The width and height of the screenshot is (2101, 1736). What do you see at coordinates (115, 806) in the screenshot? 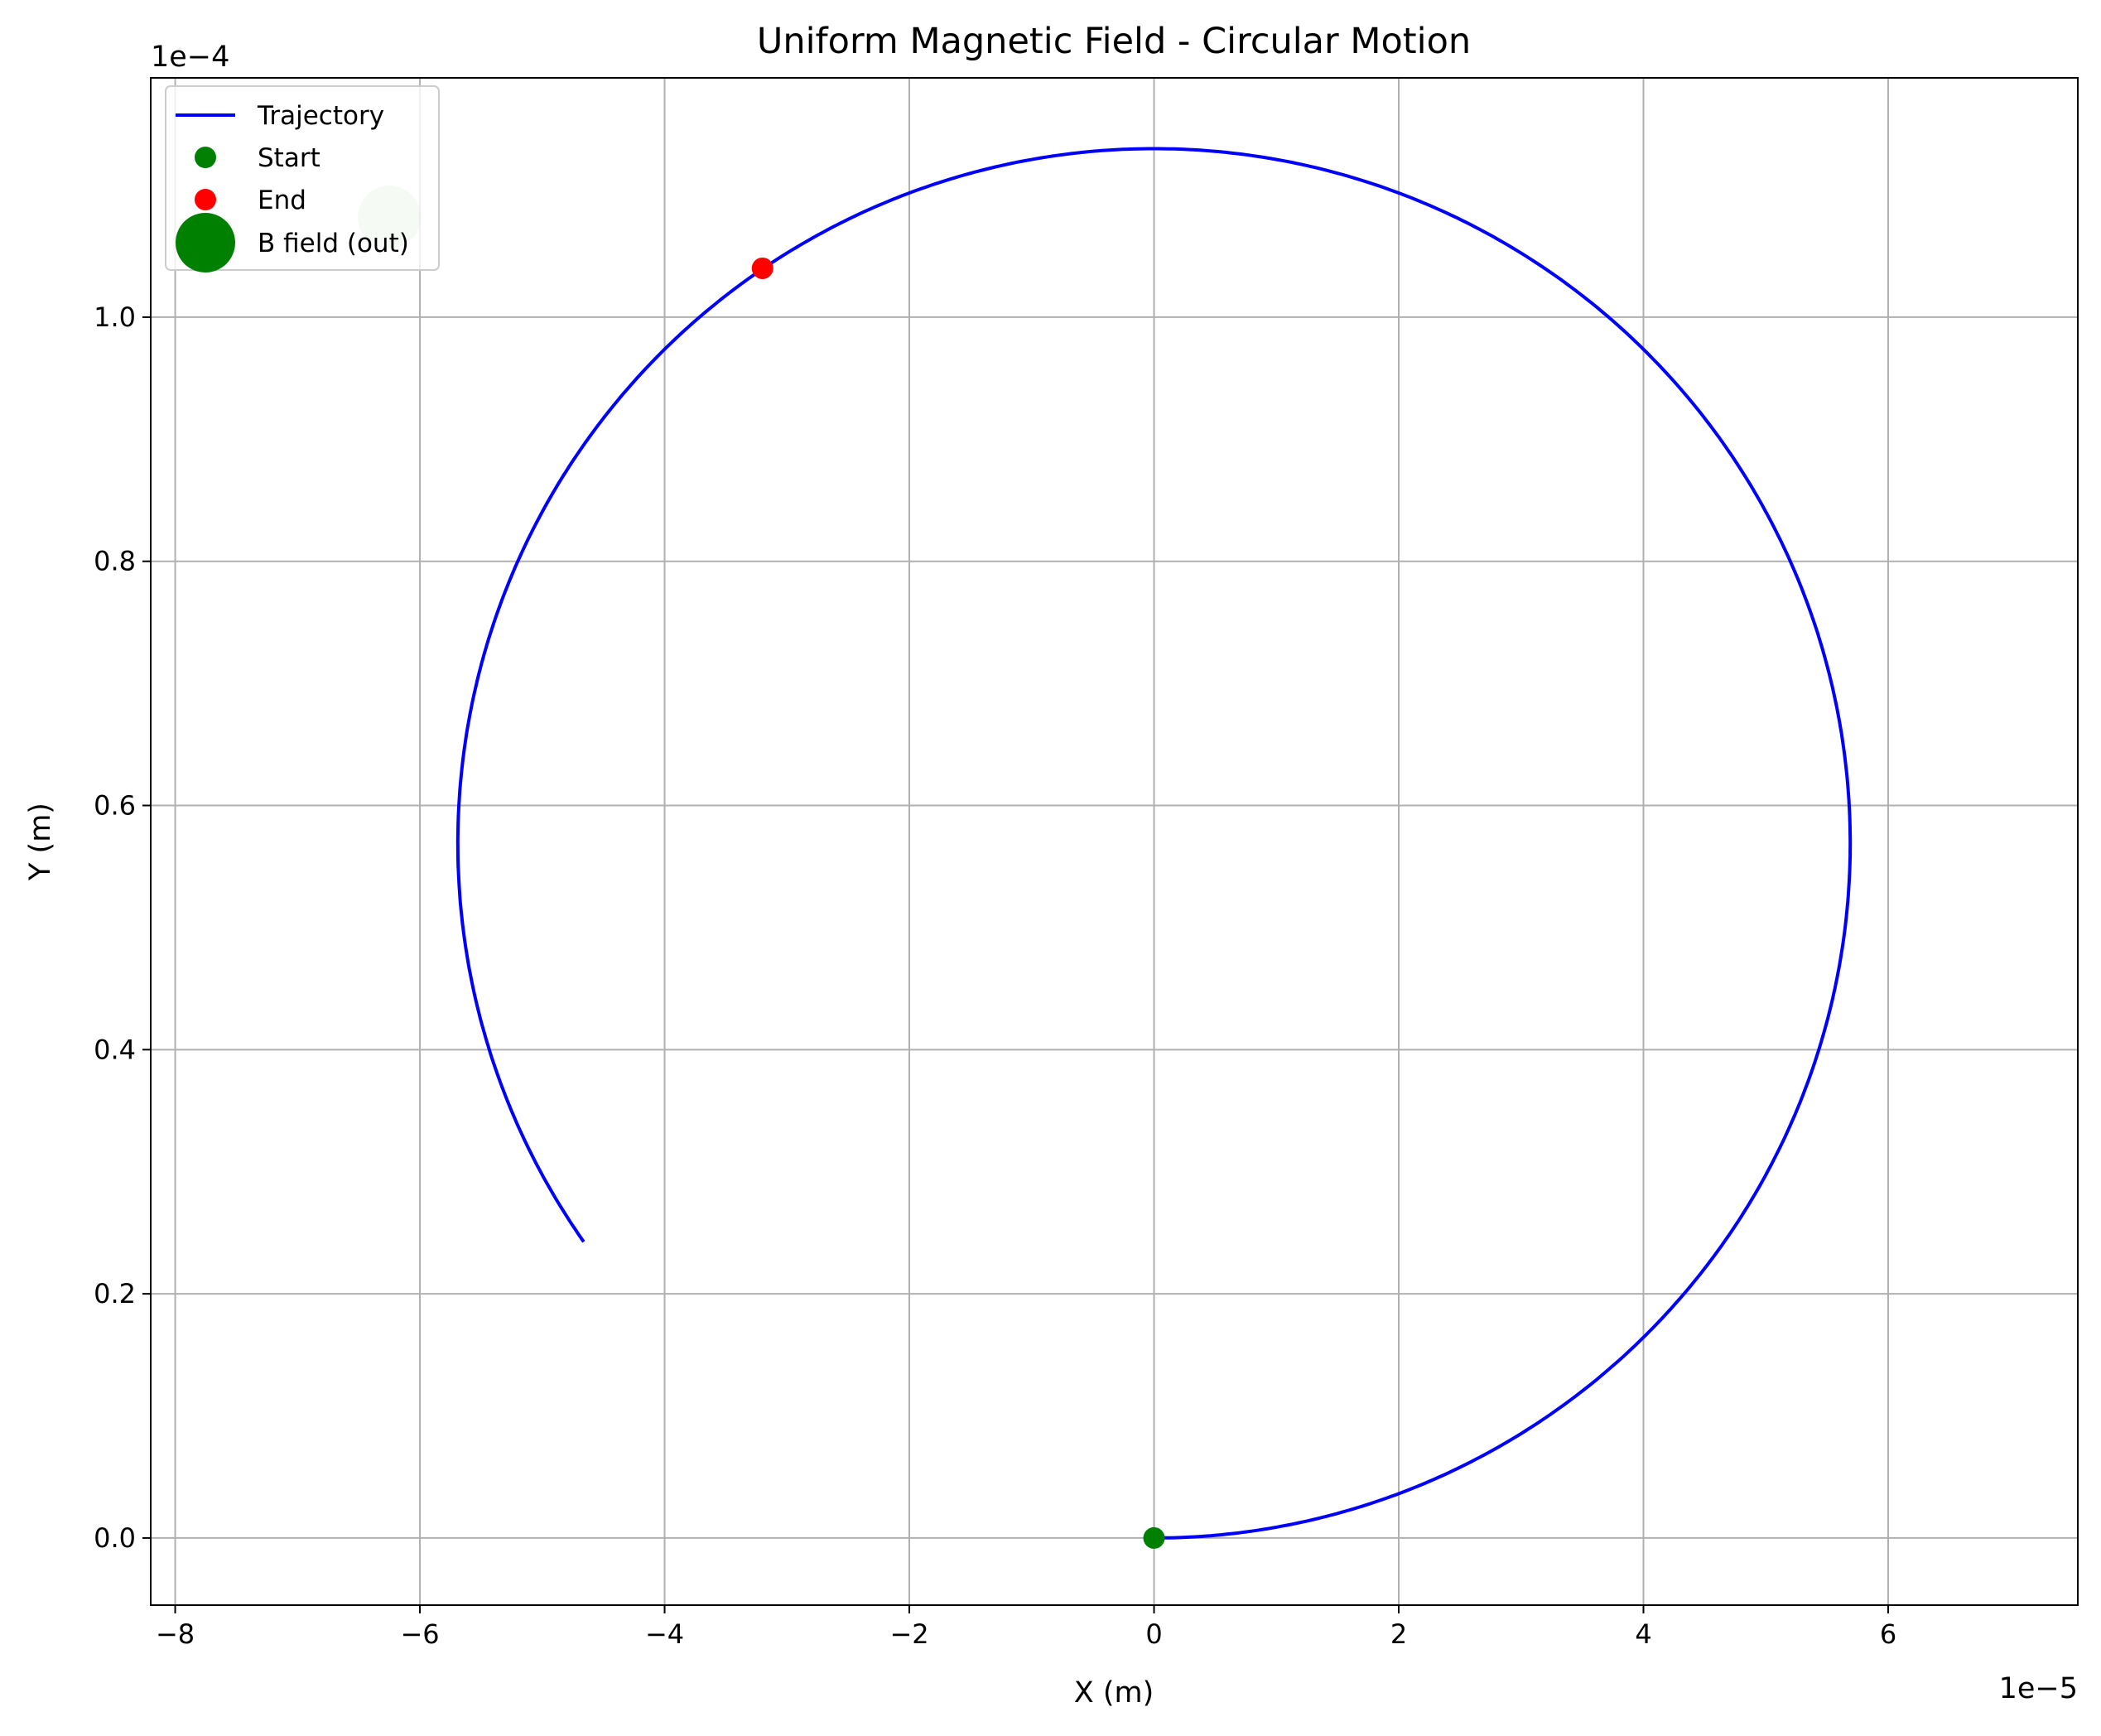
I see `y-tick-label: 0.6` at bounding box center [115, 806].